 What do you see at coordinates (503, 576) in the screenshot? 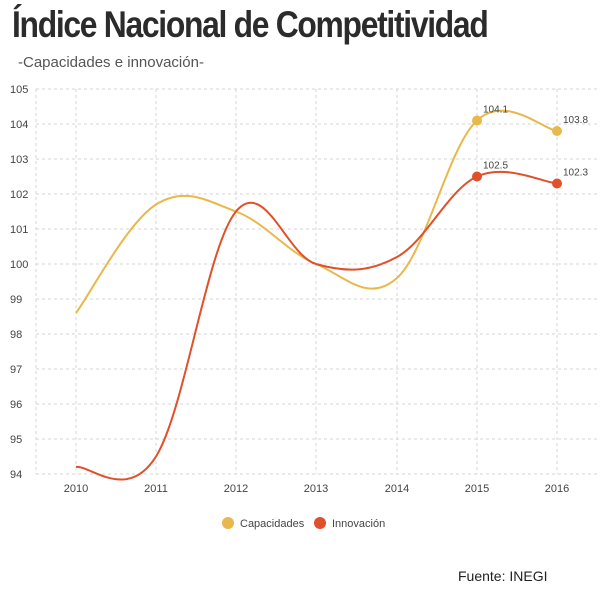
I see `source-note: Fuente: INEGI` at bounding box center [503, 576].